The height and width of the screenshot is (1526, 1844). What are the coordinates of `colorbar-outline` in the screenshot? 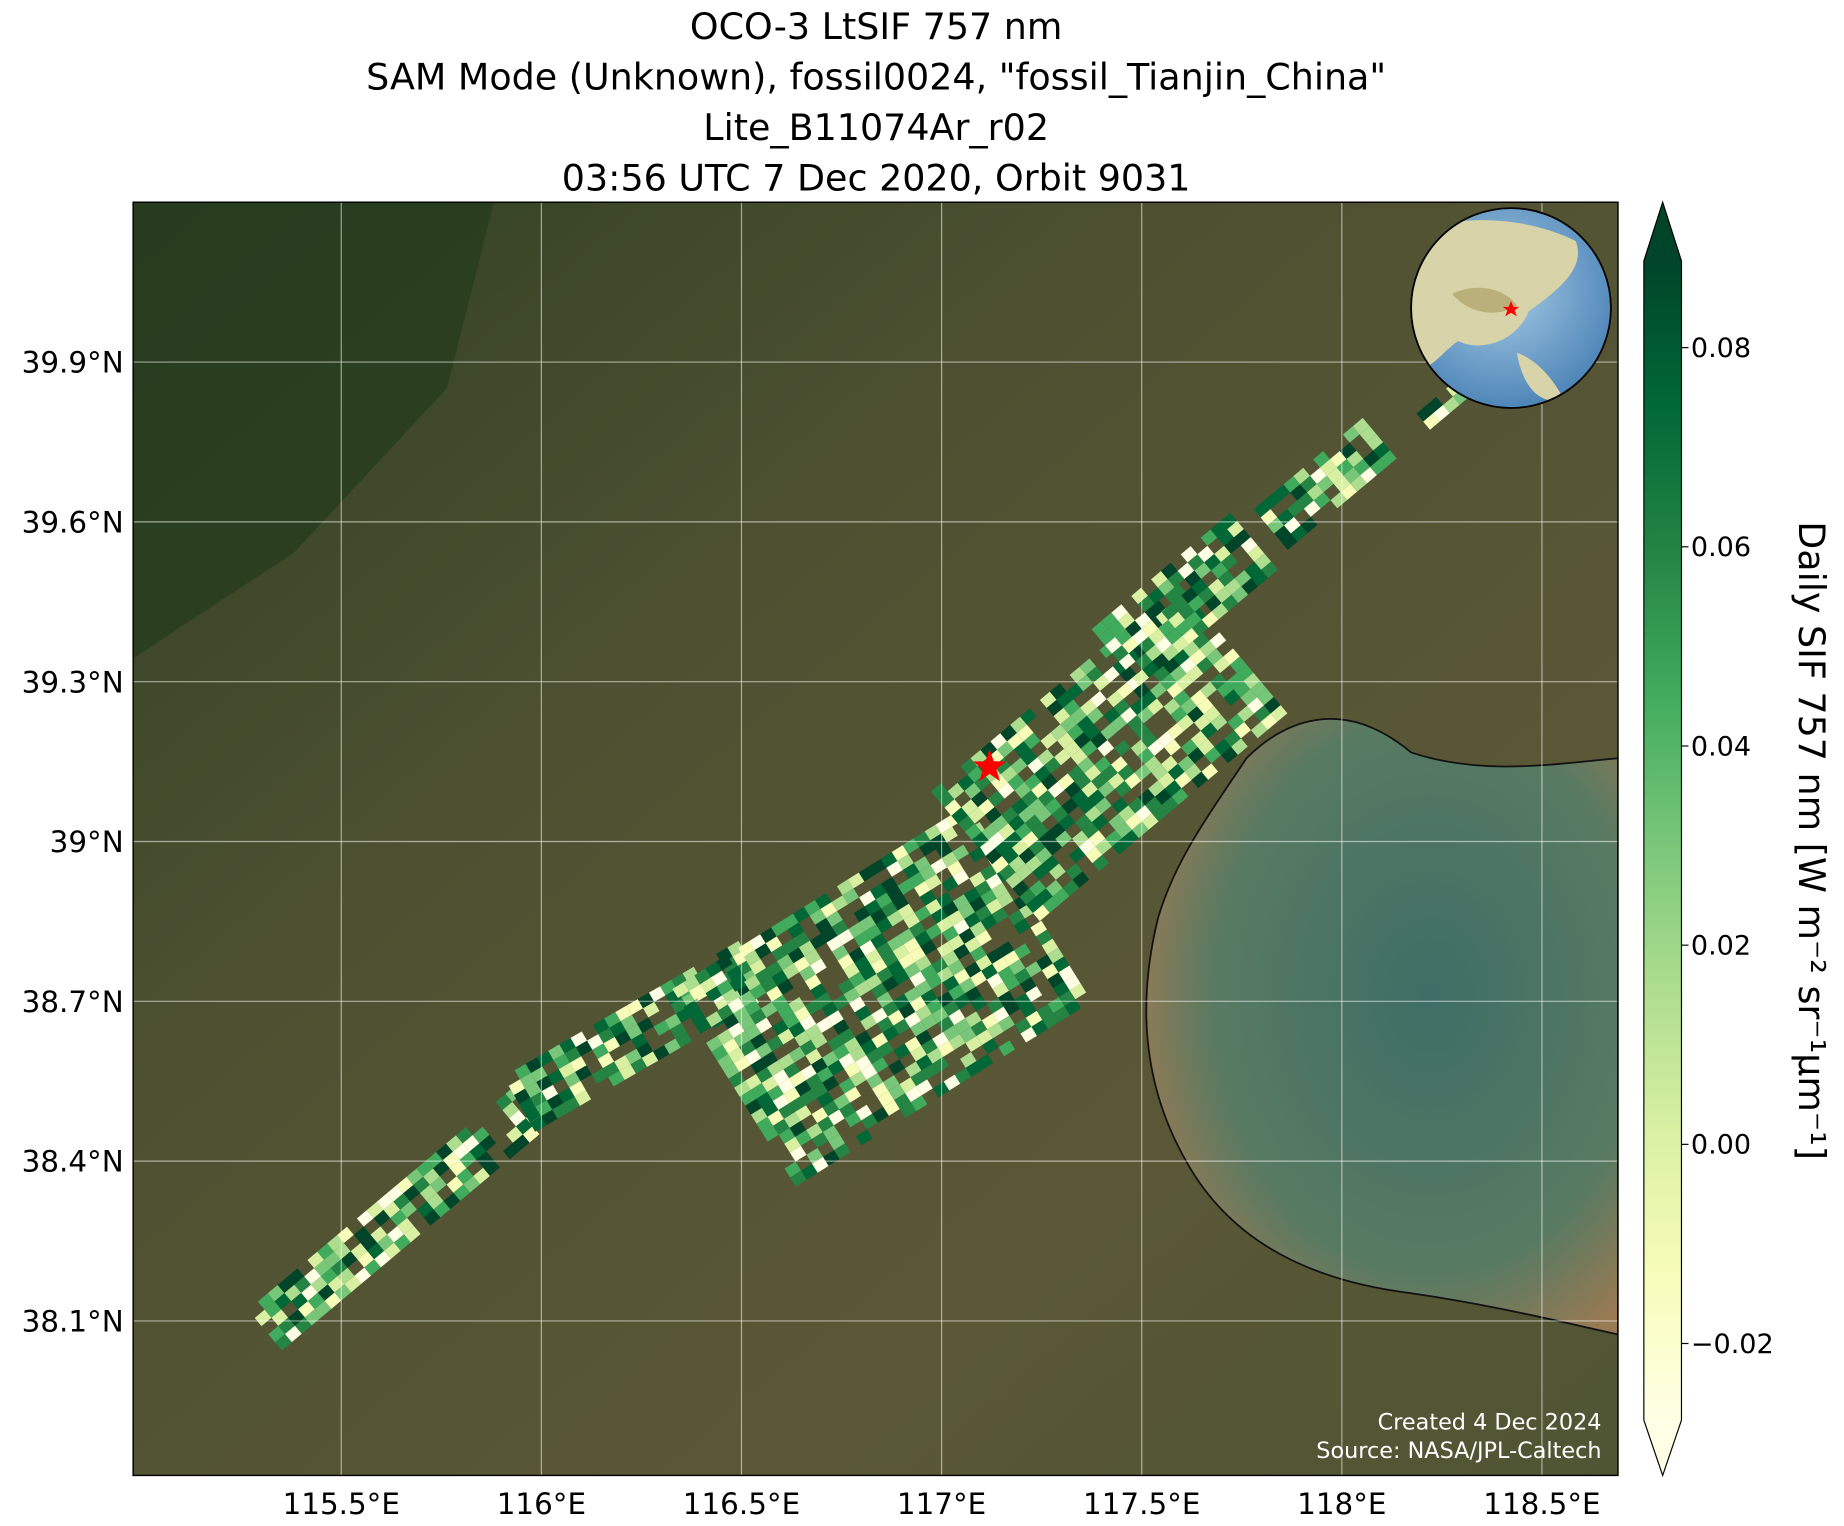 It's located at (1663, 839).